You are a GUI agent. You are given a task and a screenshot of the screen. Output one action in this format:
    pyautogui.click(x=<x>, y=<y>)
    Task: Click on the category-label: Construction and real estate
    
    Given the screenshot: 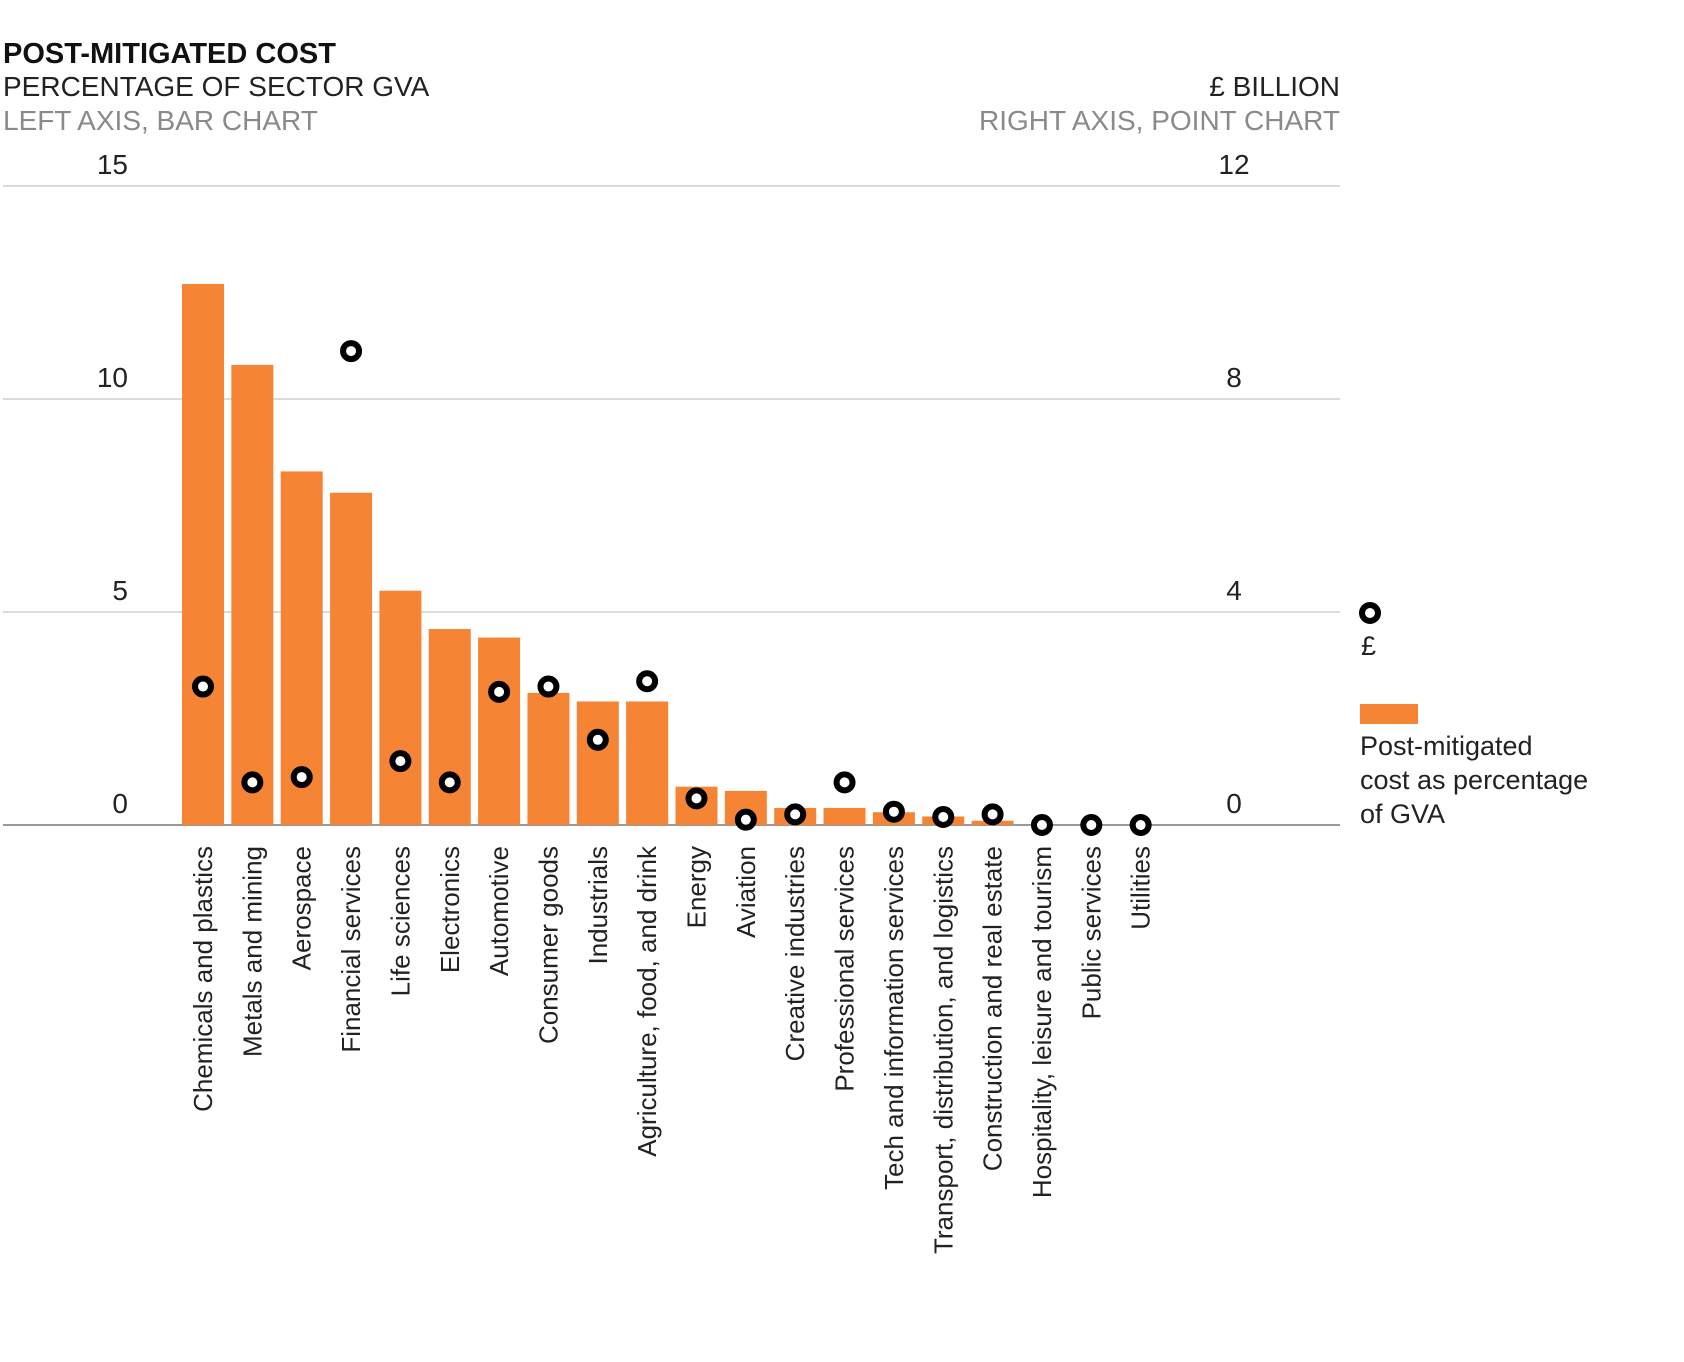 What is the action you would take?
    pyautogui.click(x=993, y=1008)
    